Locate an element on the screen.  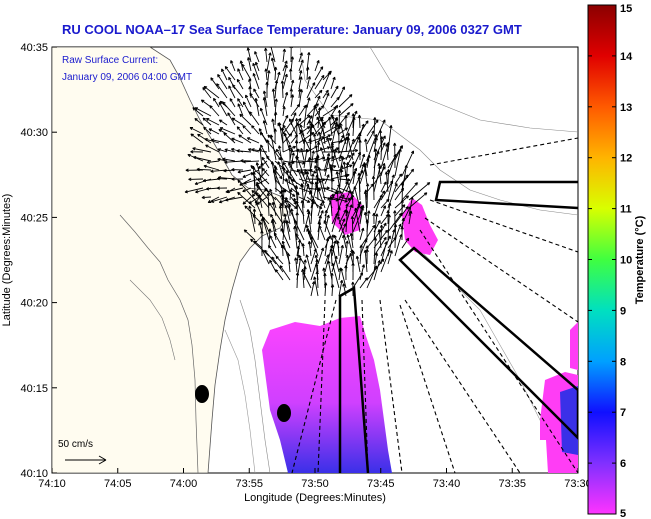
colorbar-tick-label: 14 is located at coordinates (626, 57).